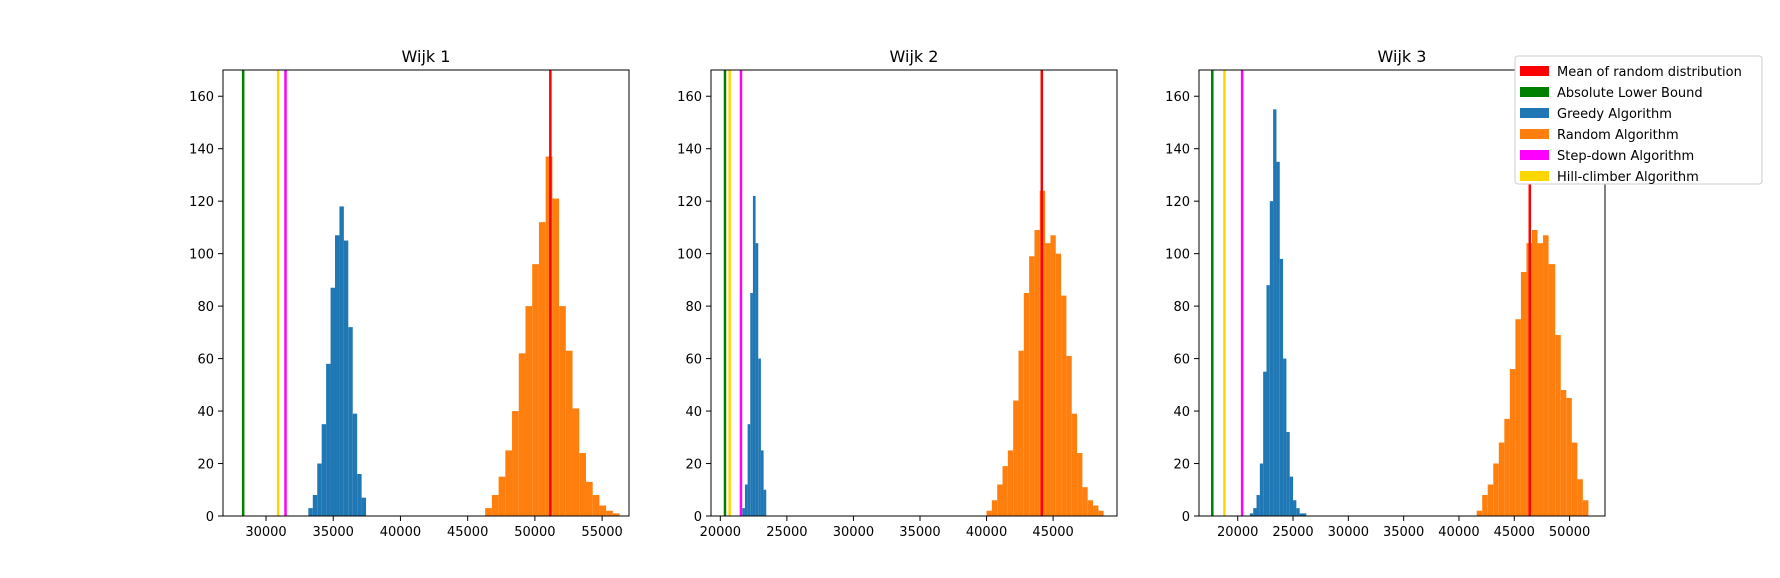 The width and height of the screenshot is (1780, 578). Describe the element at coordinates (205, 360) in the screenshot. I see `y-tick-label: 60` at that location.